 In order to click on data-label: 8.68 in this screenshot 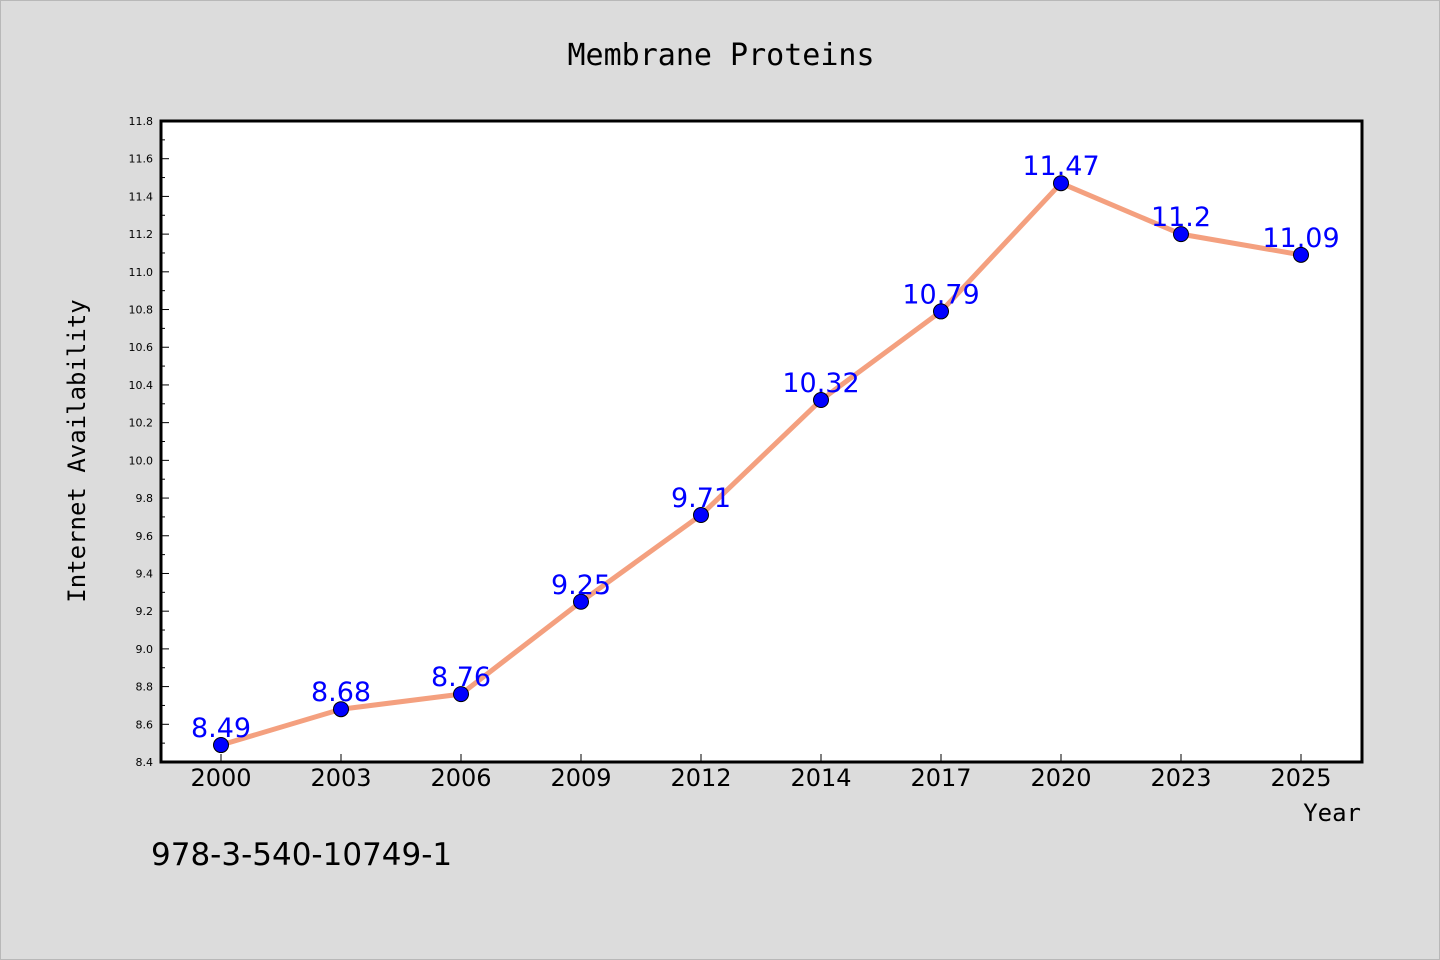, I will do `click(341, 692)`.